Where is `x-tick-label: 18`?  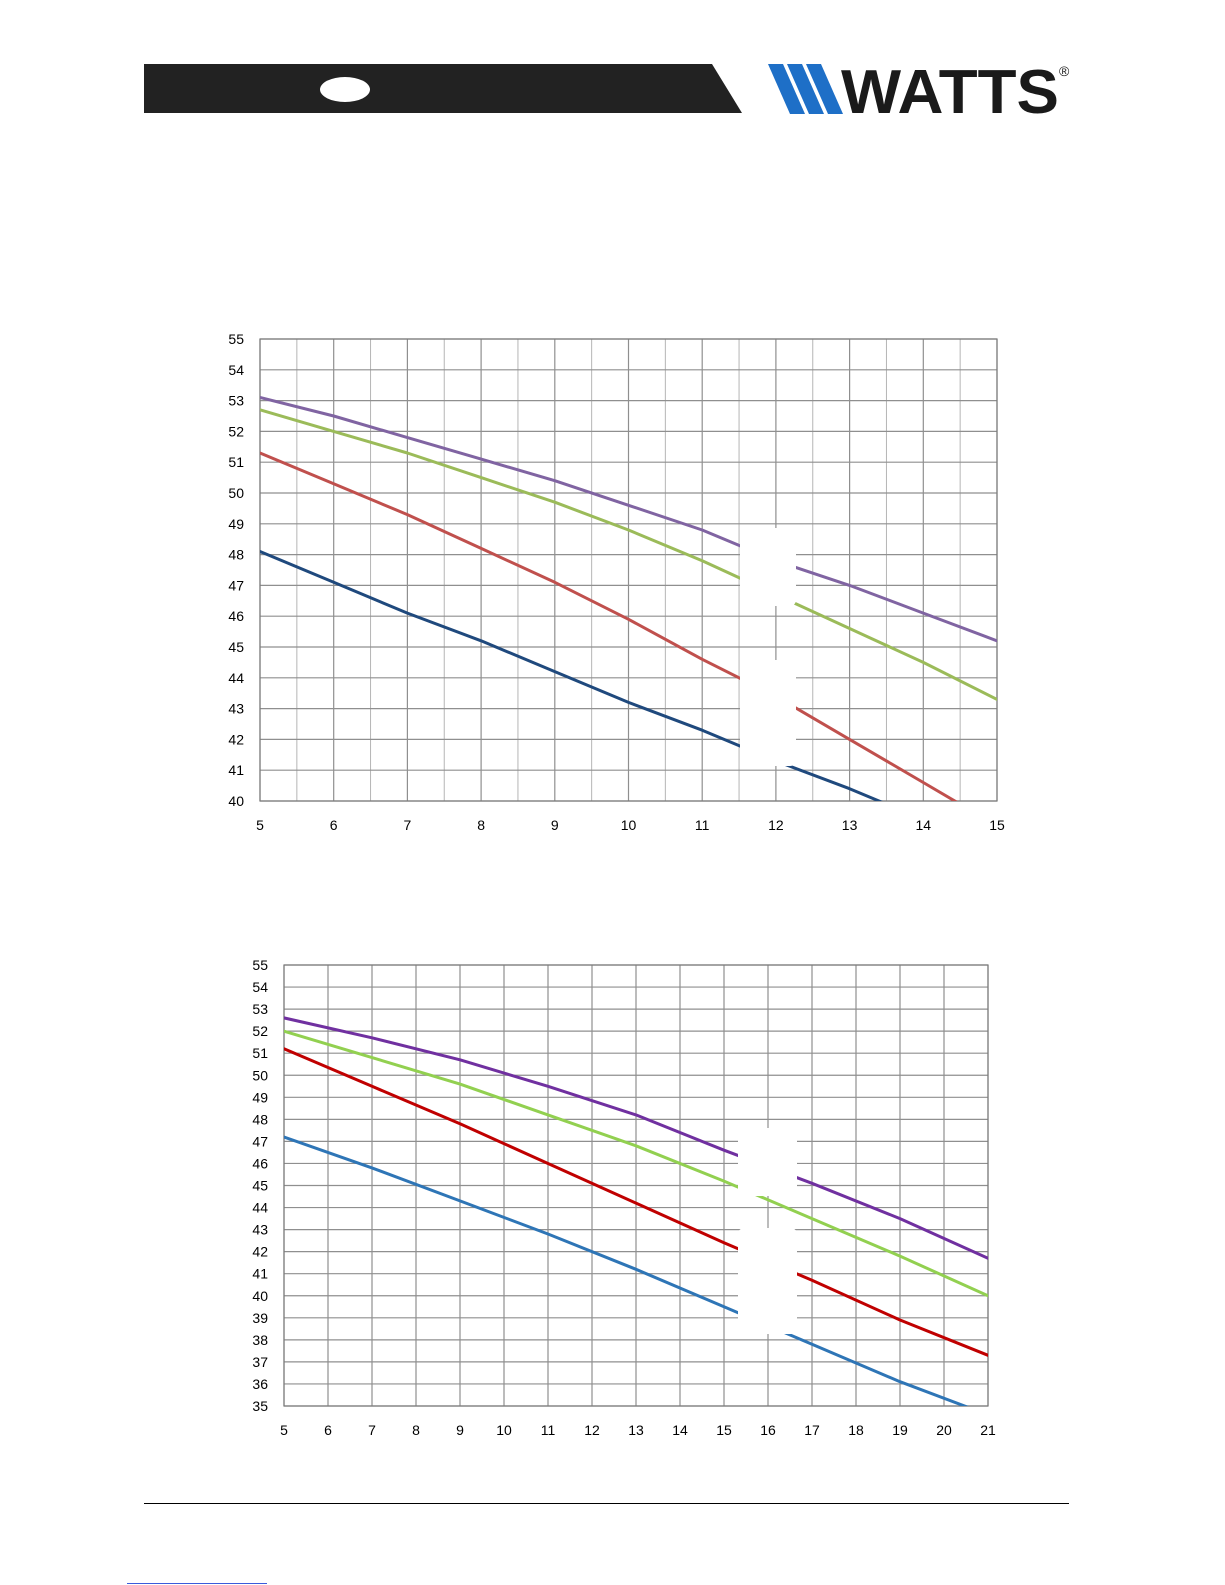
x-tick-label: 18 is located at coordinates (856, 1430).